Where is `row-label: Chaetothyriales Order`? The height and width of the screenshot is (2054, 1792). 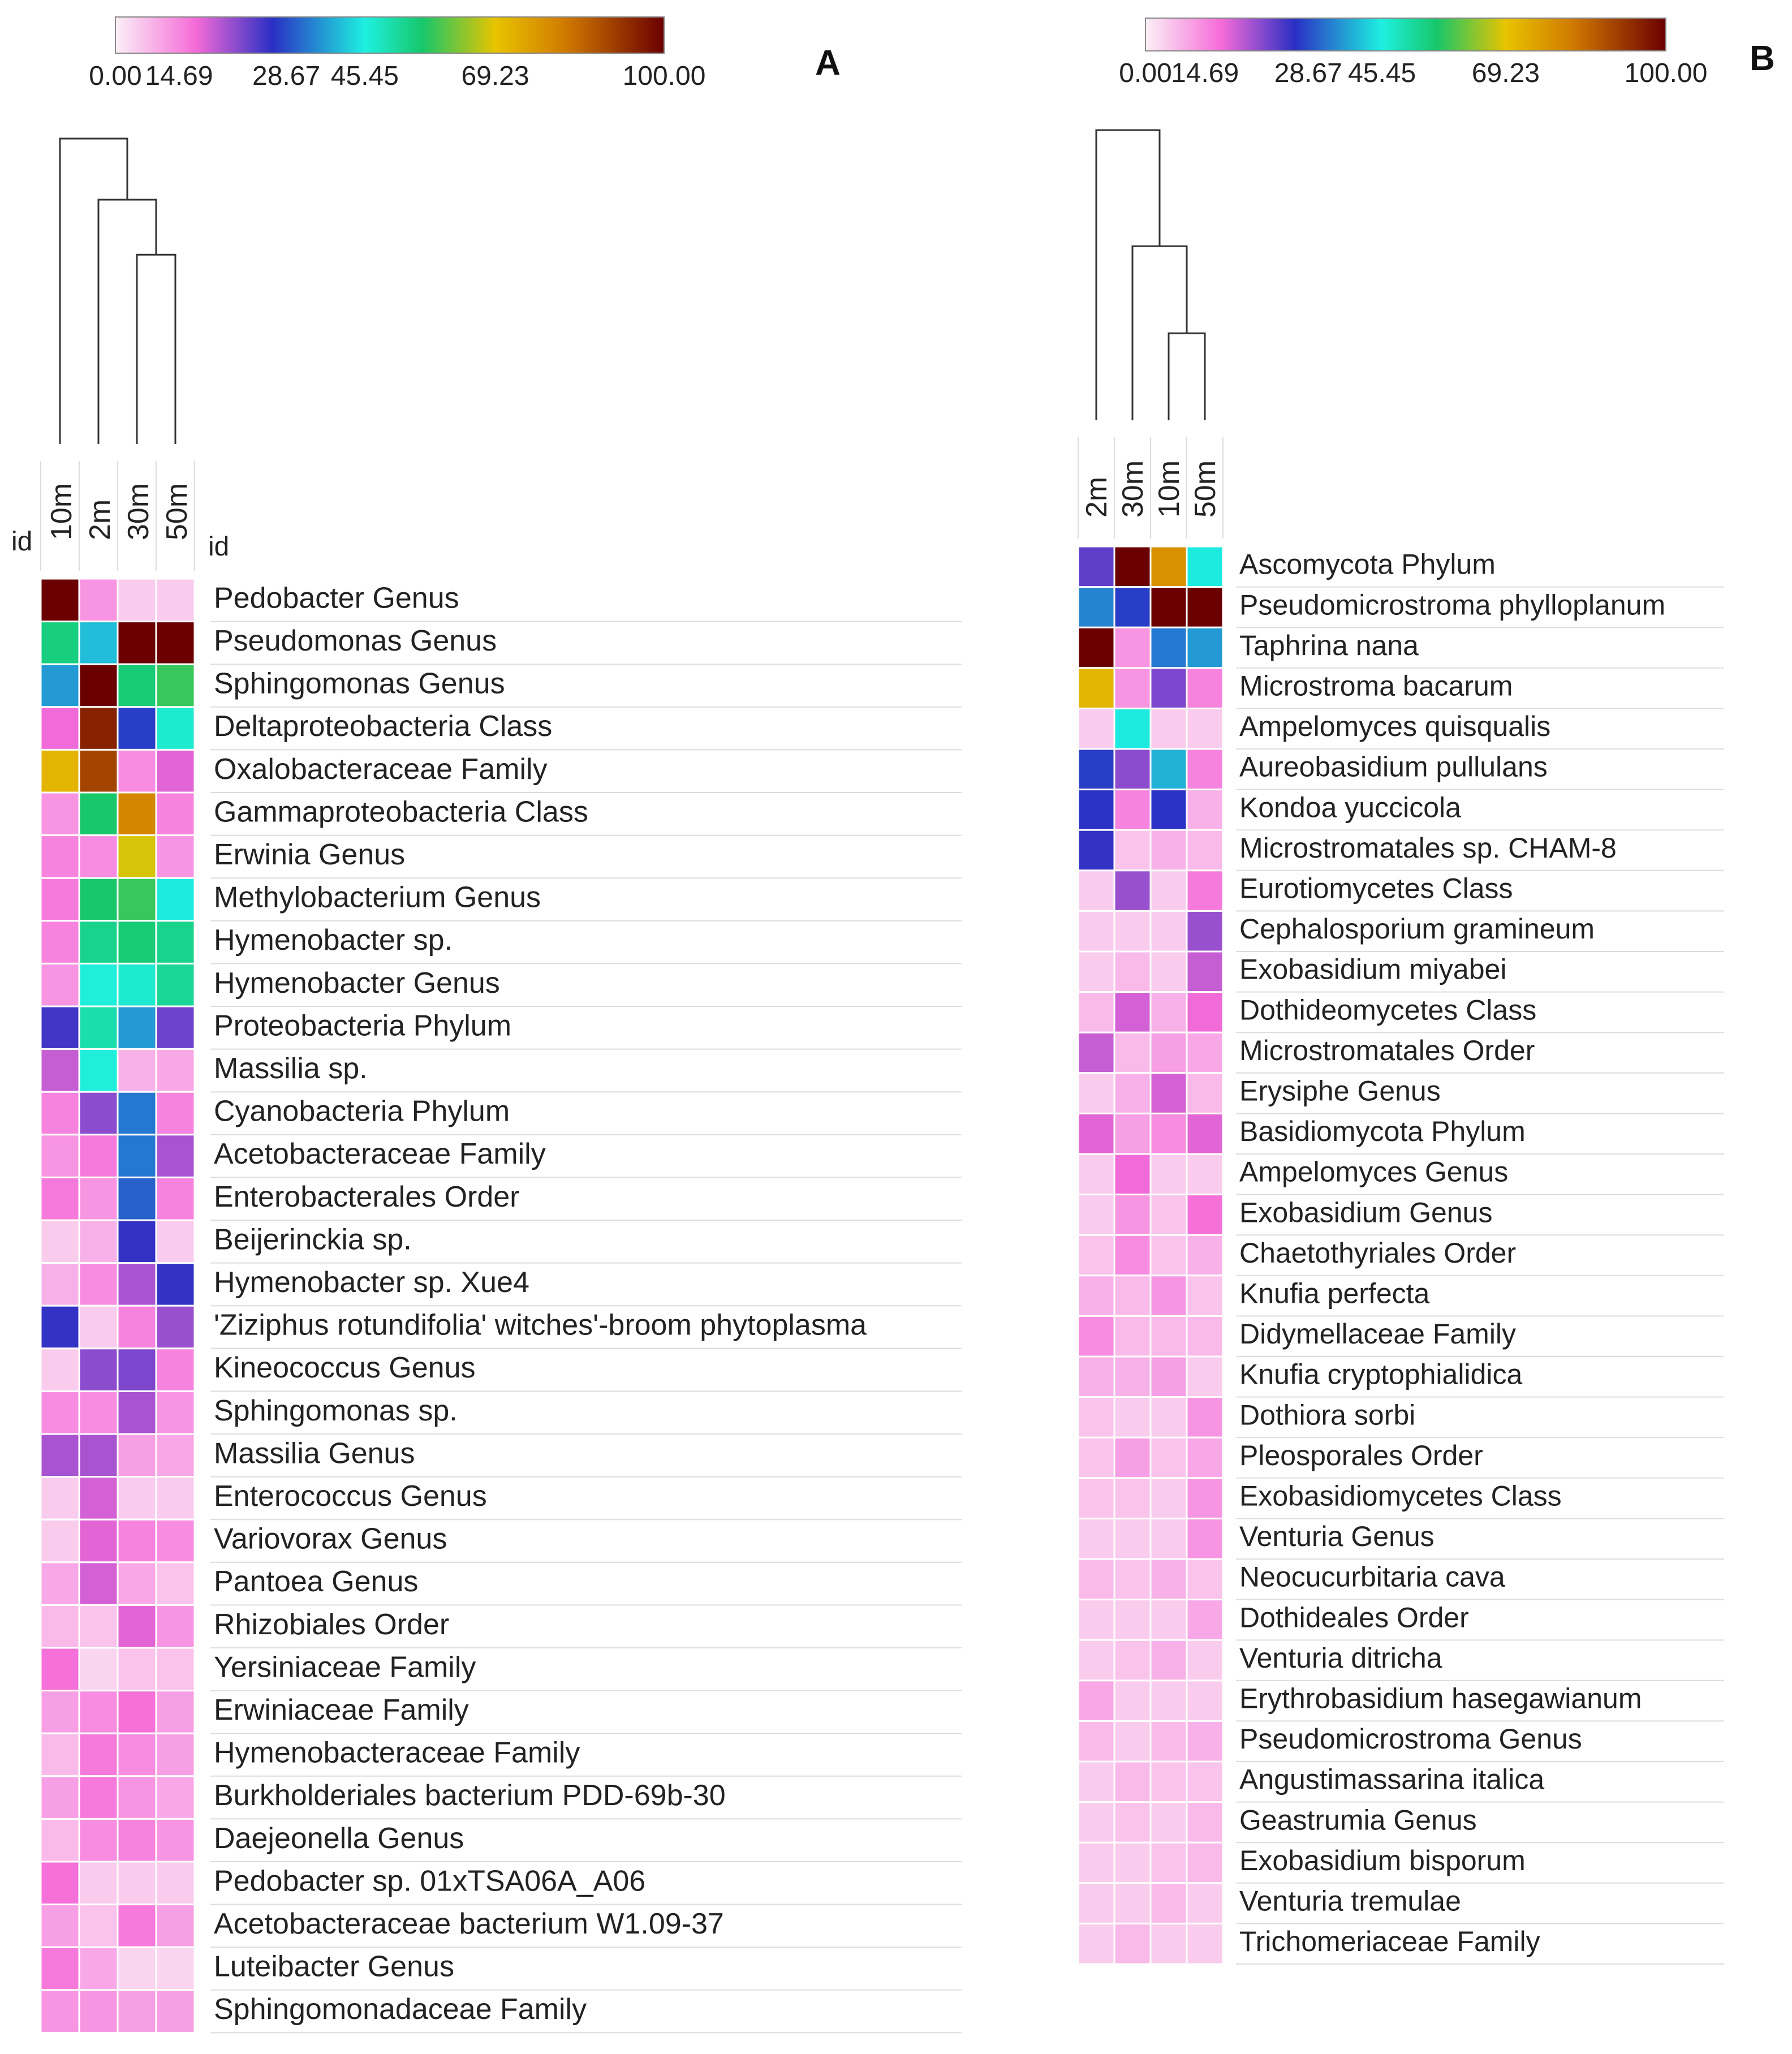 row-label: Chaetothyriales Order is located at coordinates (1377, 1253).